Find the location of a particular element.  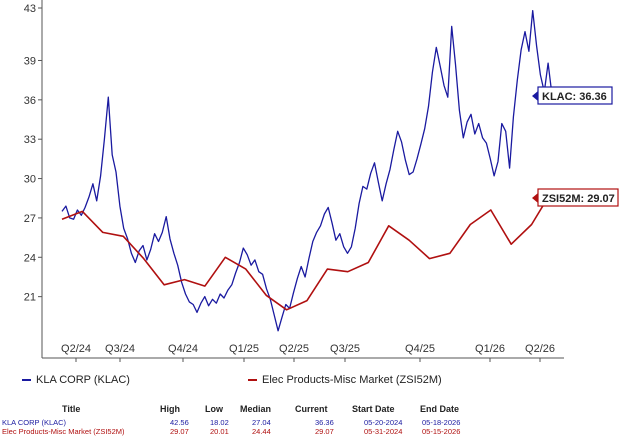

stats-row2-end-date: 05-15-2026 is located at coordinates (441, 431).